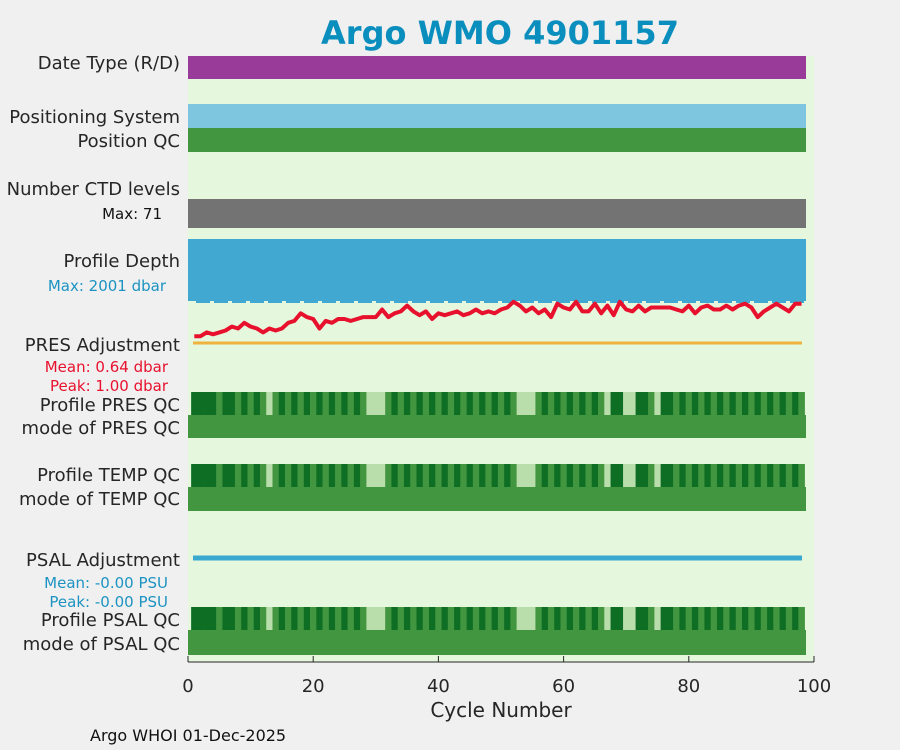  I want to click on profile-psal-qc-stripes, so click(498, 618).